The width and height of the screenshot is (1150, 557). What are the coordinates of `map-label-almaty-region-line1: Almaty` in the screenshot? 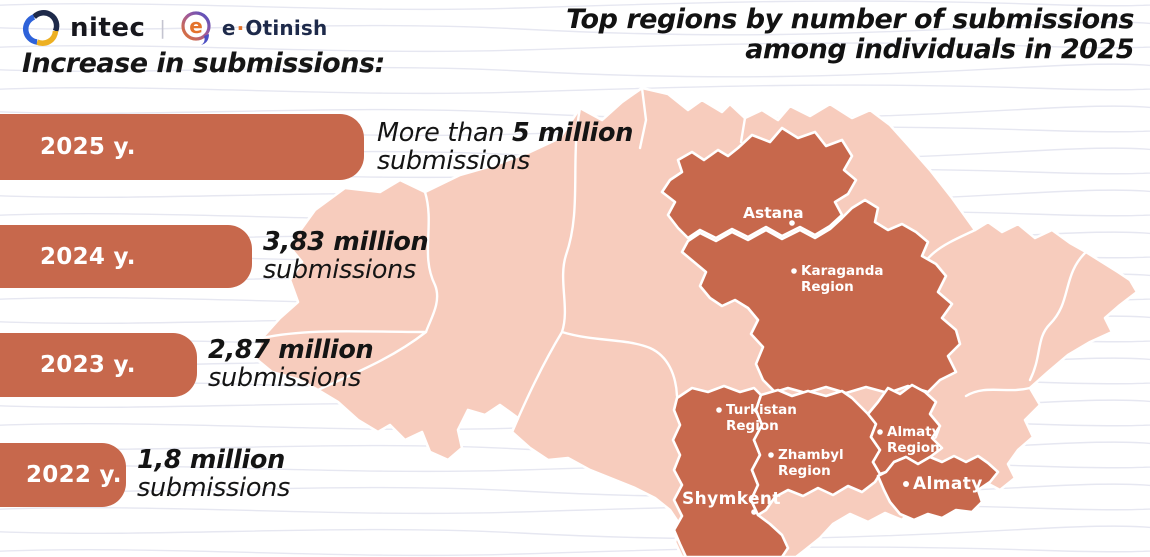 It's located at (914, 432).